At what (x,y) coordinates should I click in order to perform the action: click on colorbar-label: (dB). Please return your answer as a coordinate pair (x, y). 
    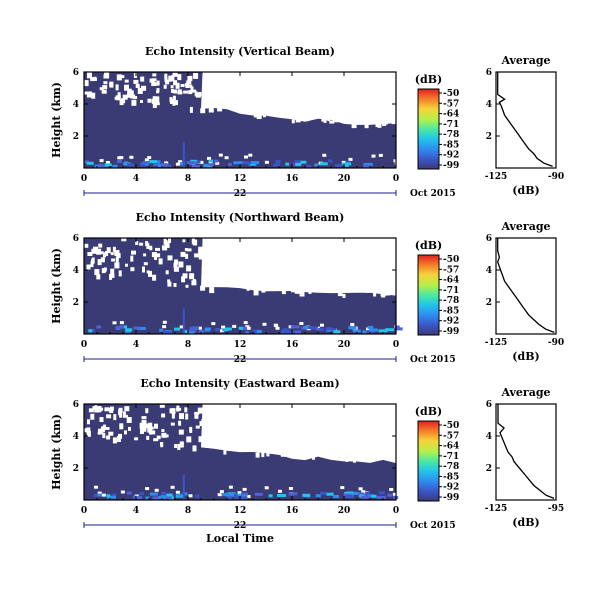
    Looking at the image, I should click on (428, 79).